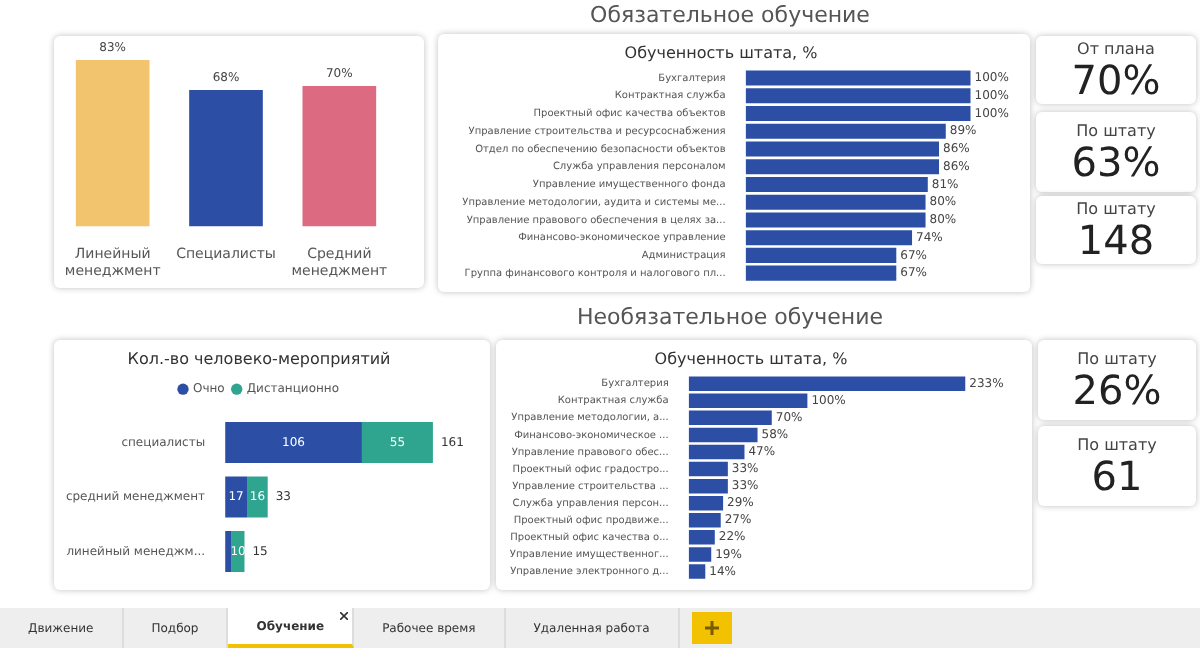  I want to click on text: 70%, so click(1116, 79).